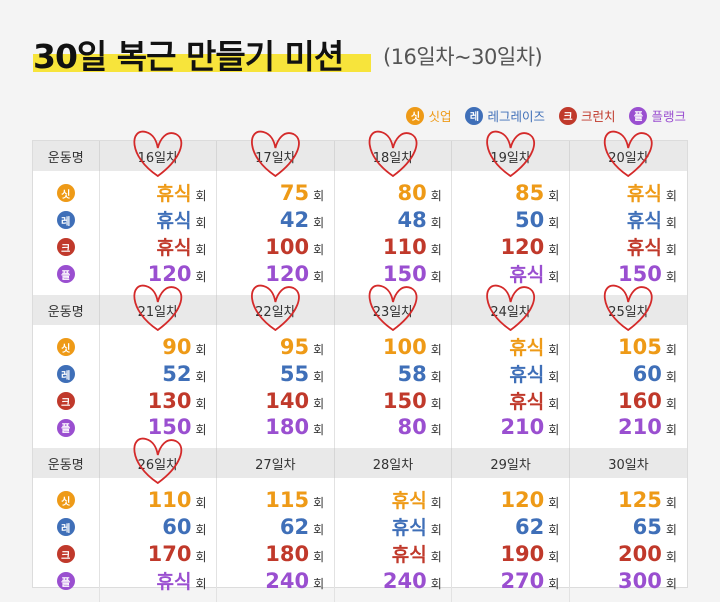 This screenshot has height=602, width=720. I want to click on value-cell: 180 회, so click(275, 427).